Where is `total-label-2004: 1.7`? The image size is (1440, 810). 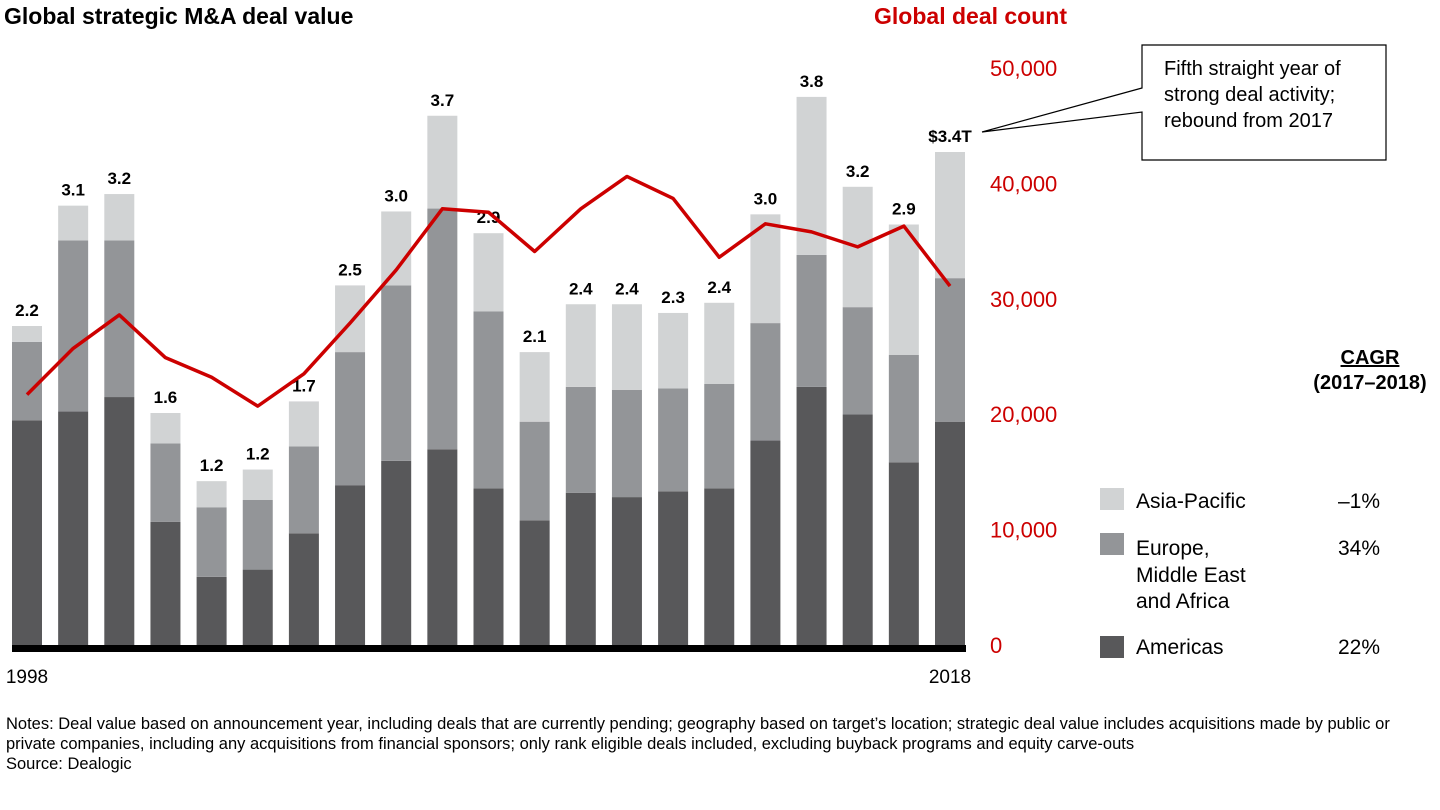
total-label-2004: 1.7 is located at coordinates (304, 385).